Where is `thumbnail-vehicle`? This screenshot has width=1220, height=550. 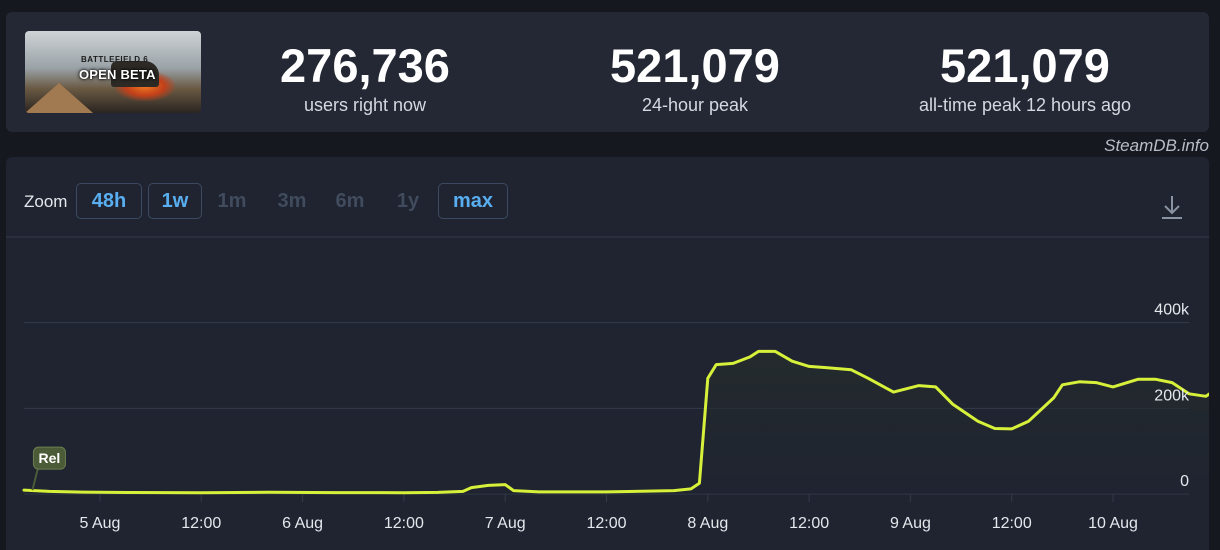 thumbnail-vehicle is located at coordinates (135, 74).